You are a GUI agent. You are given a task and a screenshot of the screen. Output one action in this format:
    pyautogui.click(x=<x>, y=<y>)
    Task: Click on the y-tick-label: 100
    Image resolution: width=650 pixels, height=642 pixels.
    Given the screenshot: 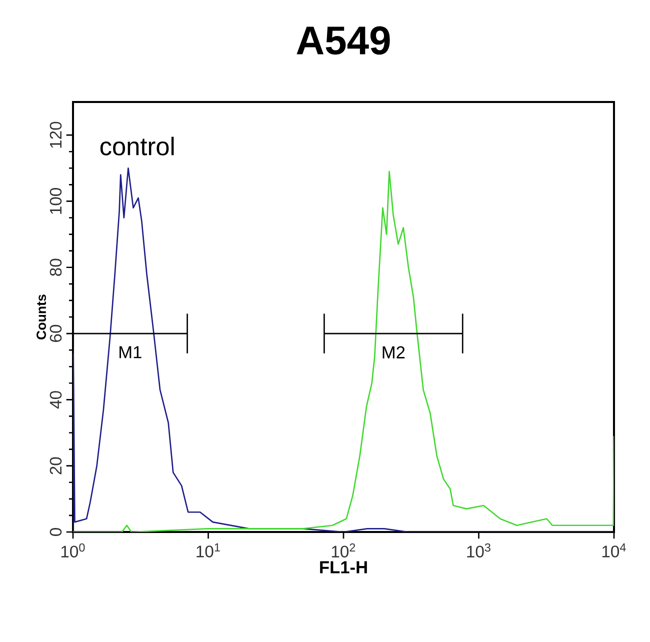 What is the action you would take?
    pyautogui.click(x=56, y=201)
    